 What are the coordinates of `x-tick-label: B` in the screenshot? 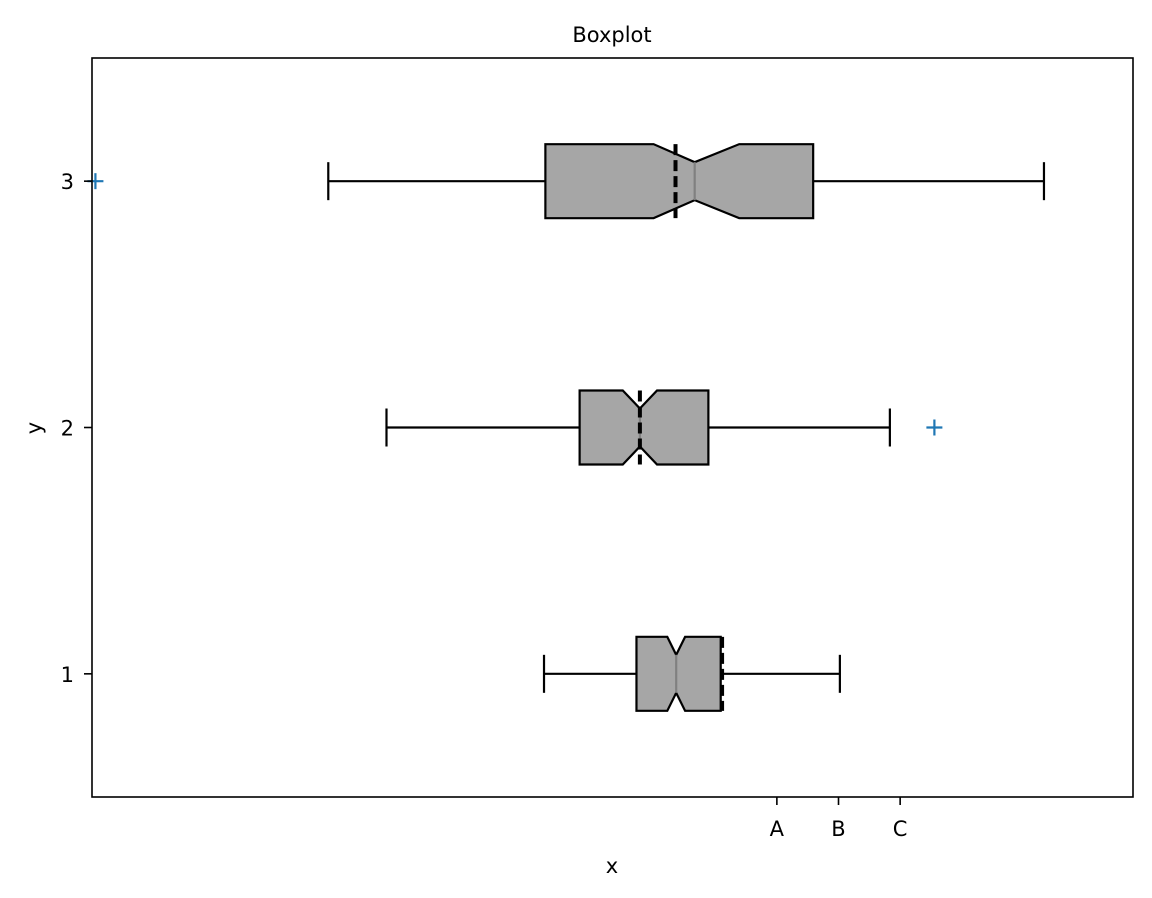 It's located at (838, 829).